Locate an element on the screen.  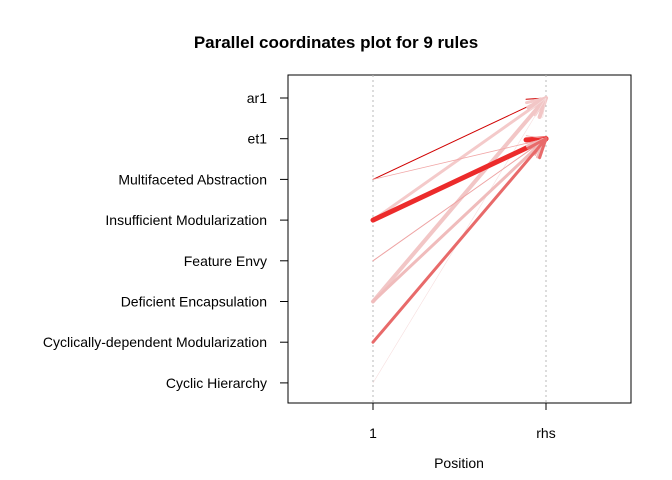
y-tick-label: et1 is located at coordinates (258, 139).